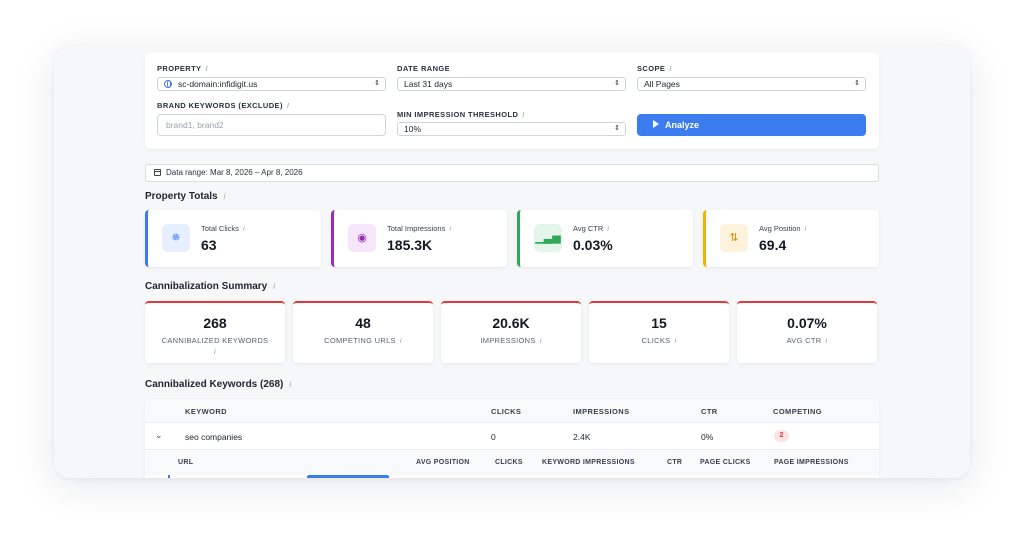 The image size is (1024, 538). Describe the element at coordinates (582, 437) in the screenshot. I see `impressions-cell: 2.4K` at that location.